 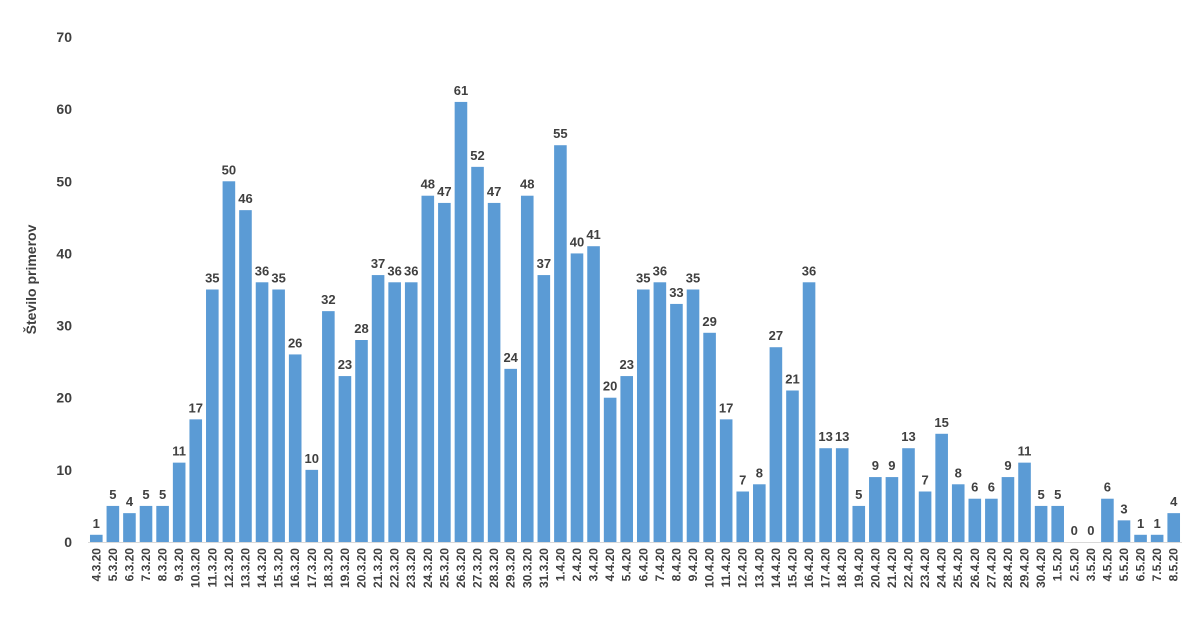 What do you see at coordinates (461, 568) in the screenshot?
I see `x-tick-label: 26.3.20` at bounding box center [461, 568].